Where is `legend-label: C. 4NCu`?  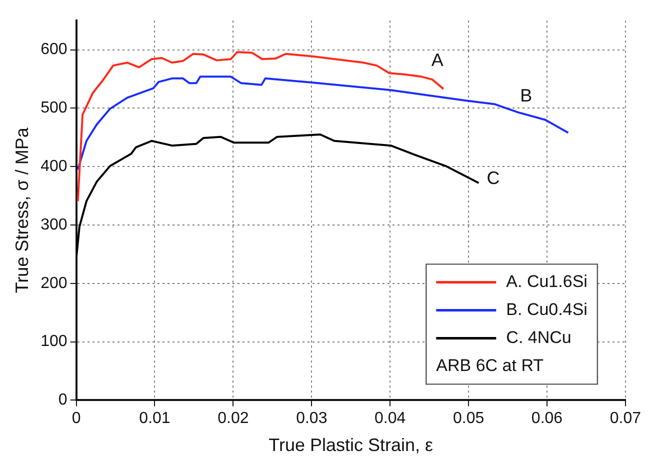
legend-label: C. 4NCu is located at coordinates (539, 337).